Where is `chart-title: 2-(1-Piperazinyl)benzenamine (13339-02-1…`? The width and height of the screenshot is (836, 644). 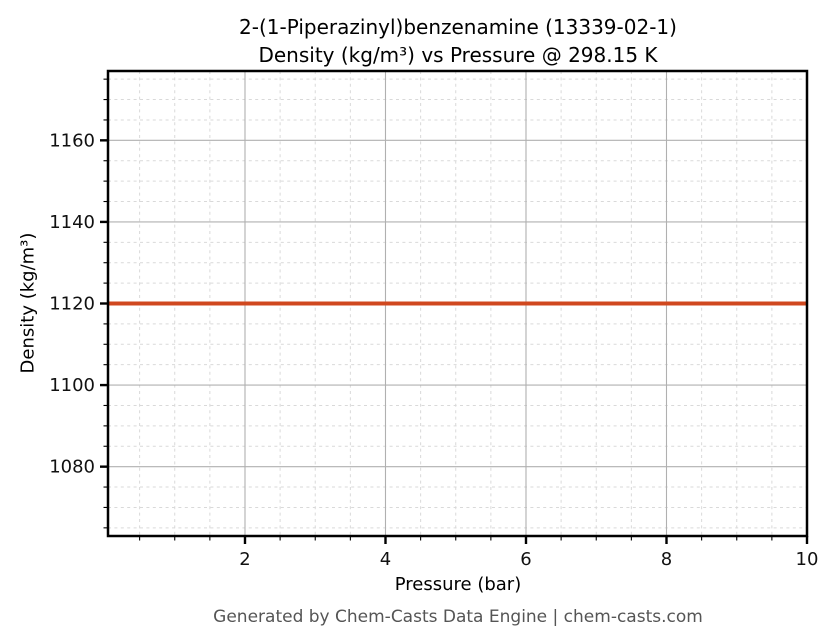 chart-title: 2-(1-Piperazinyl)benzenamine (13339-02-1… is located at coordinates (458, 41).